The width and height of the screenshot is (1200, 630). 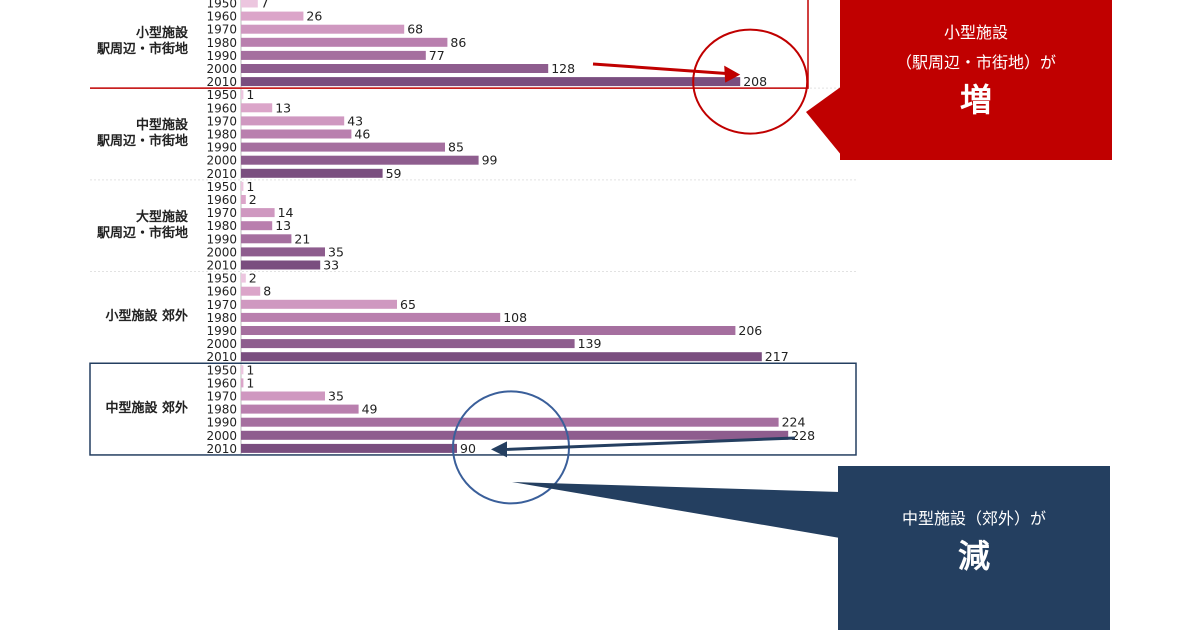 What do you see at coordinates (133, 226) in the screenshot?
I see `group-label: 大型施設 駅周辺・市街地` at bounding box center [133, 226].